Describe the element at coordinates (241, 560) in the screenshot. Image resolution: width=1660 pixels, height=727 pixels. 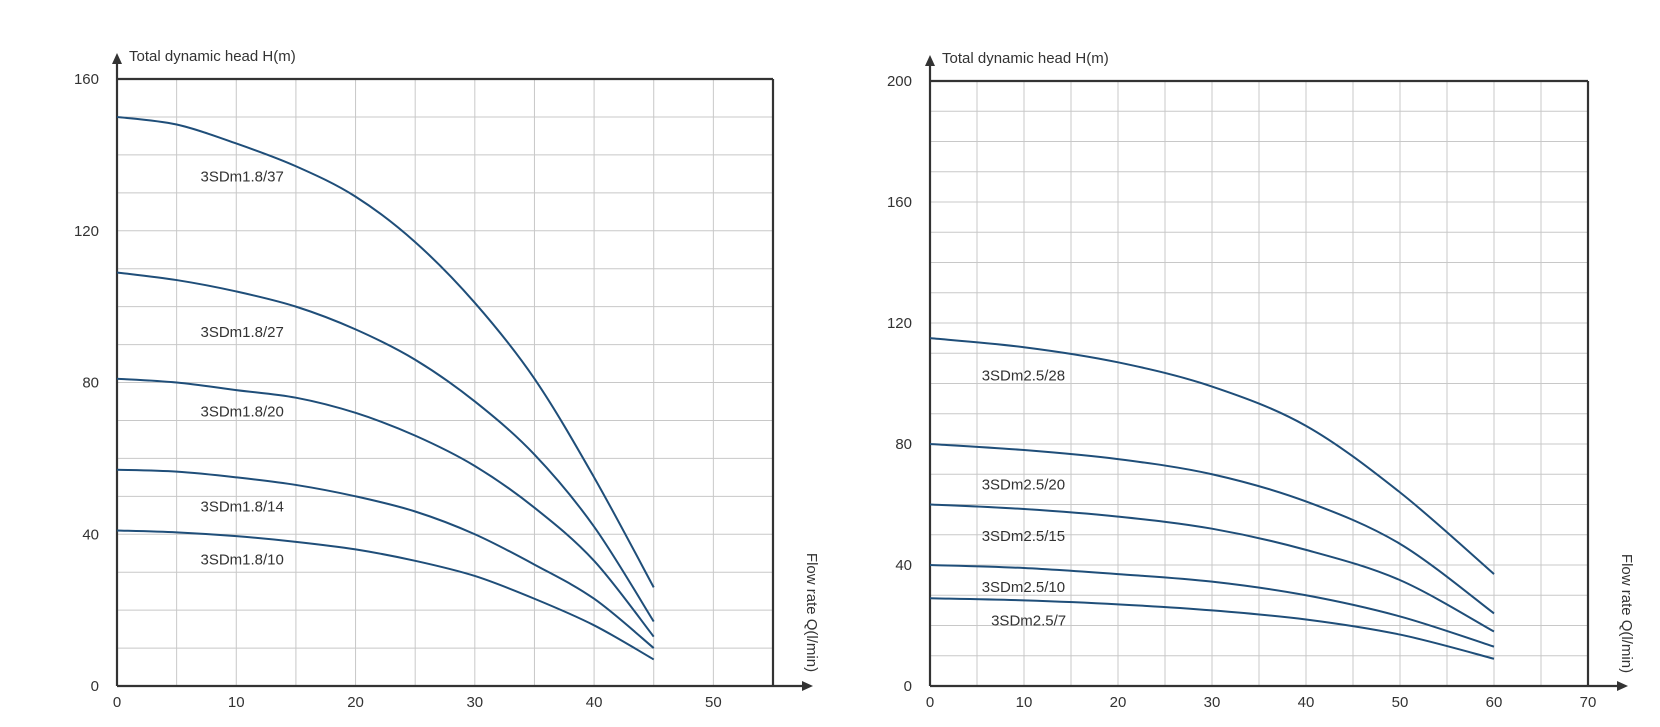
I see `series-label: 3SDm1.8/10` at that location.